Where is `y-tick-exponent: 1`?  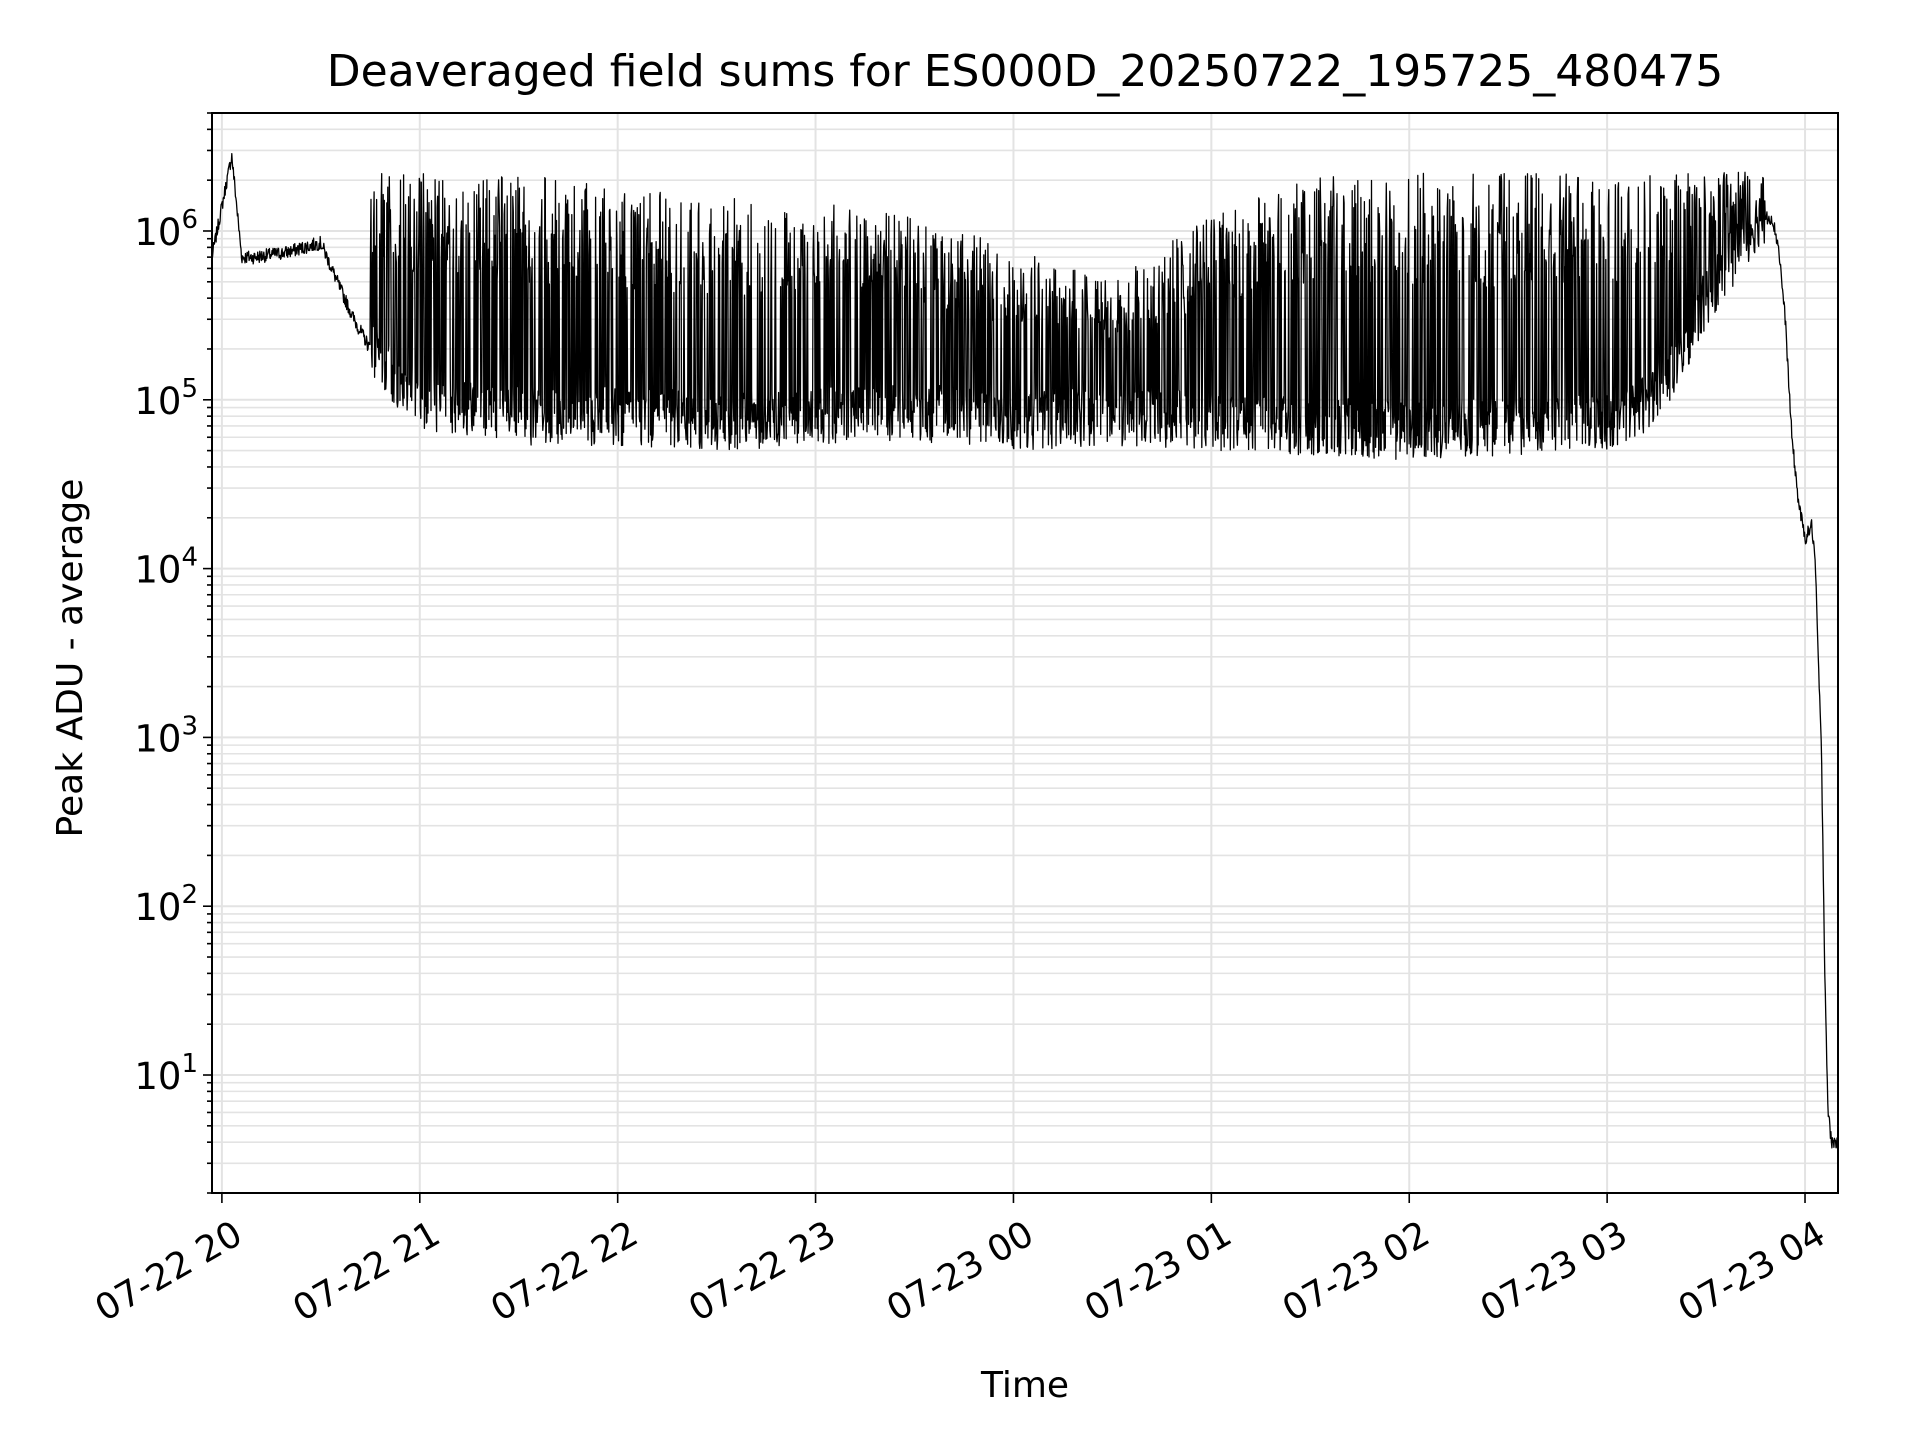 y-tick-exponent: 1 is located at coordinates (189, 1064).